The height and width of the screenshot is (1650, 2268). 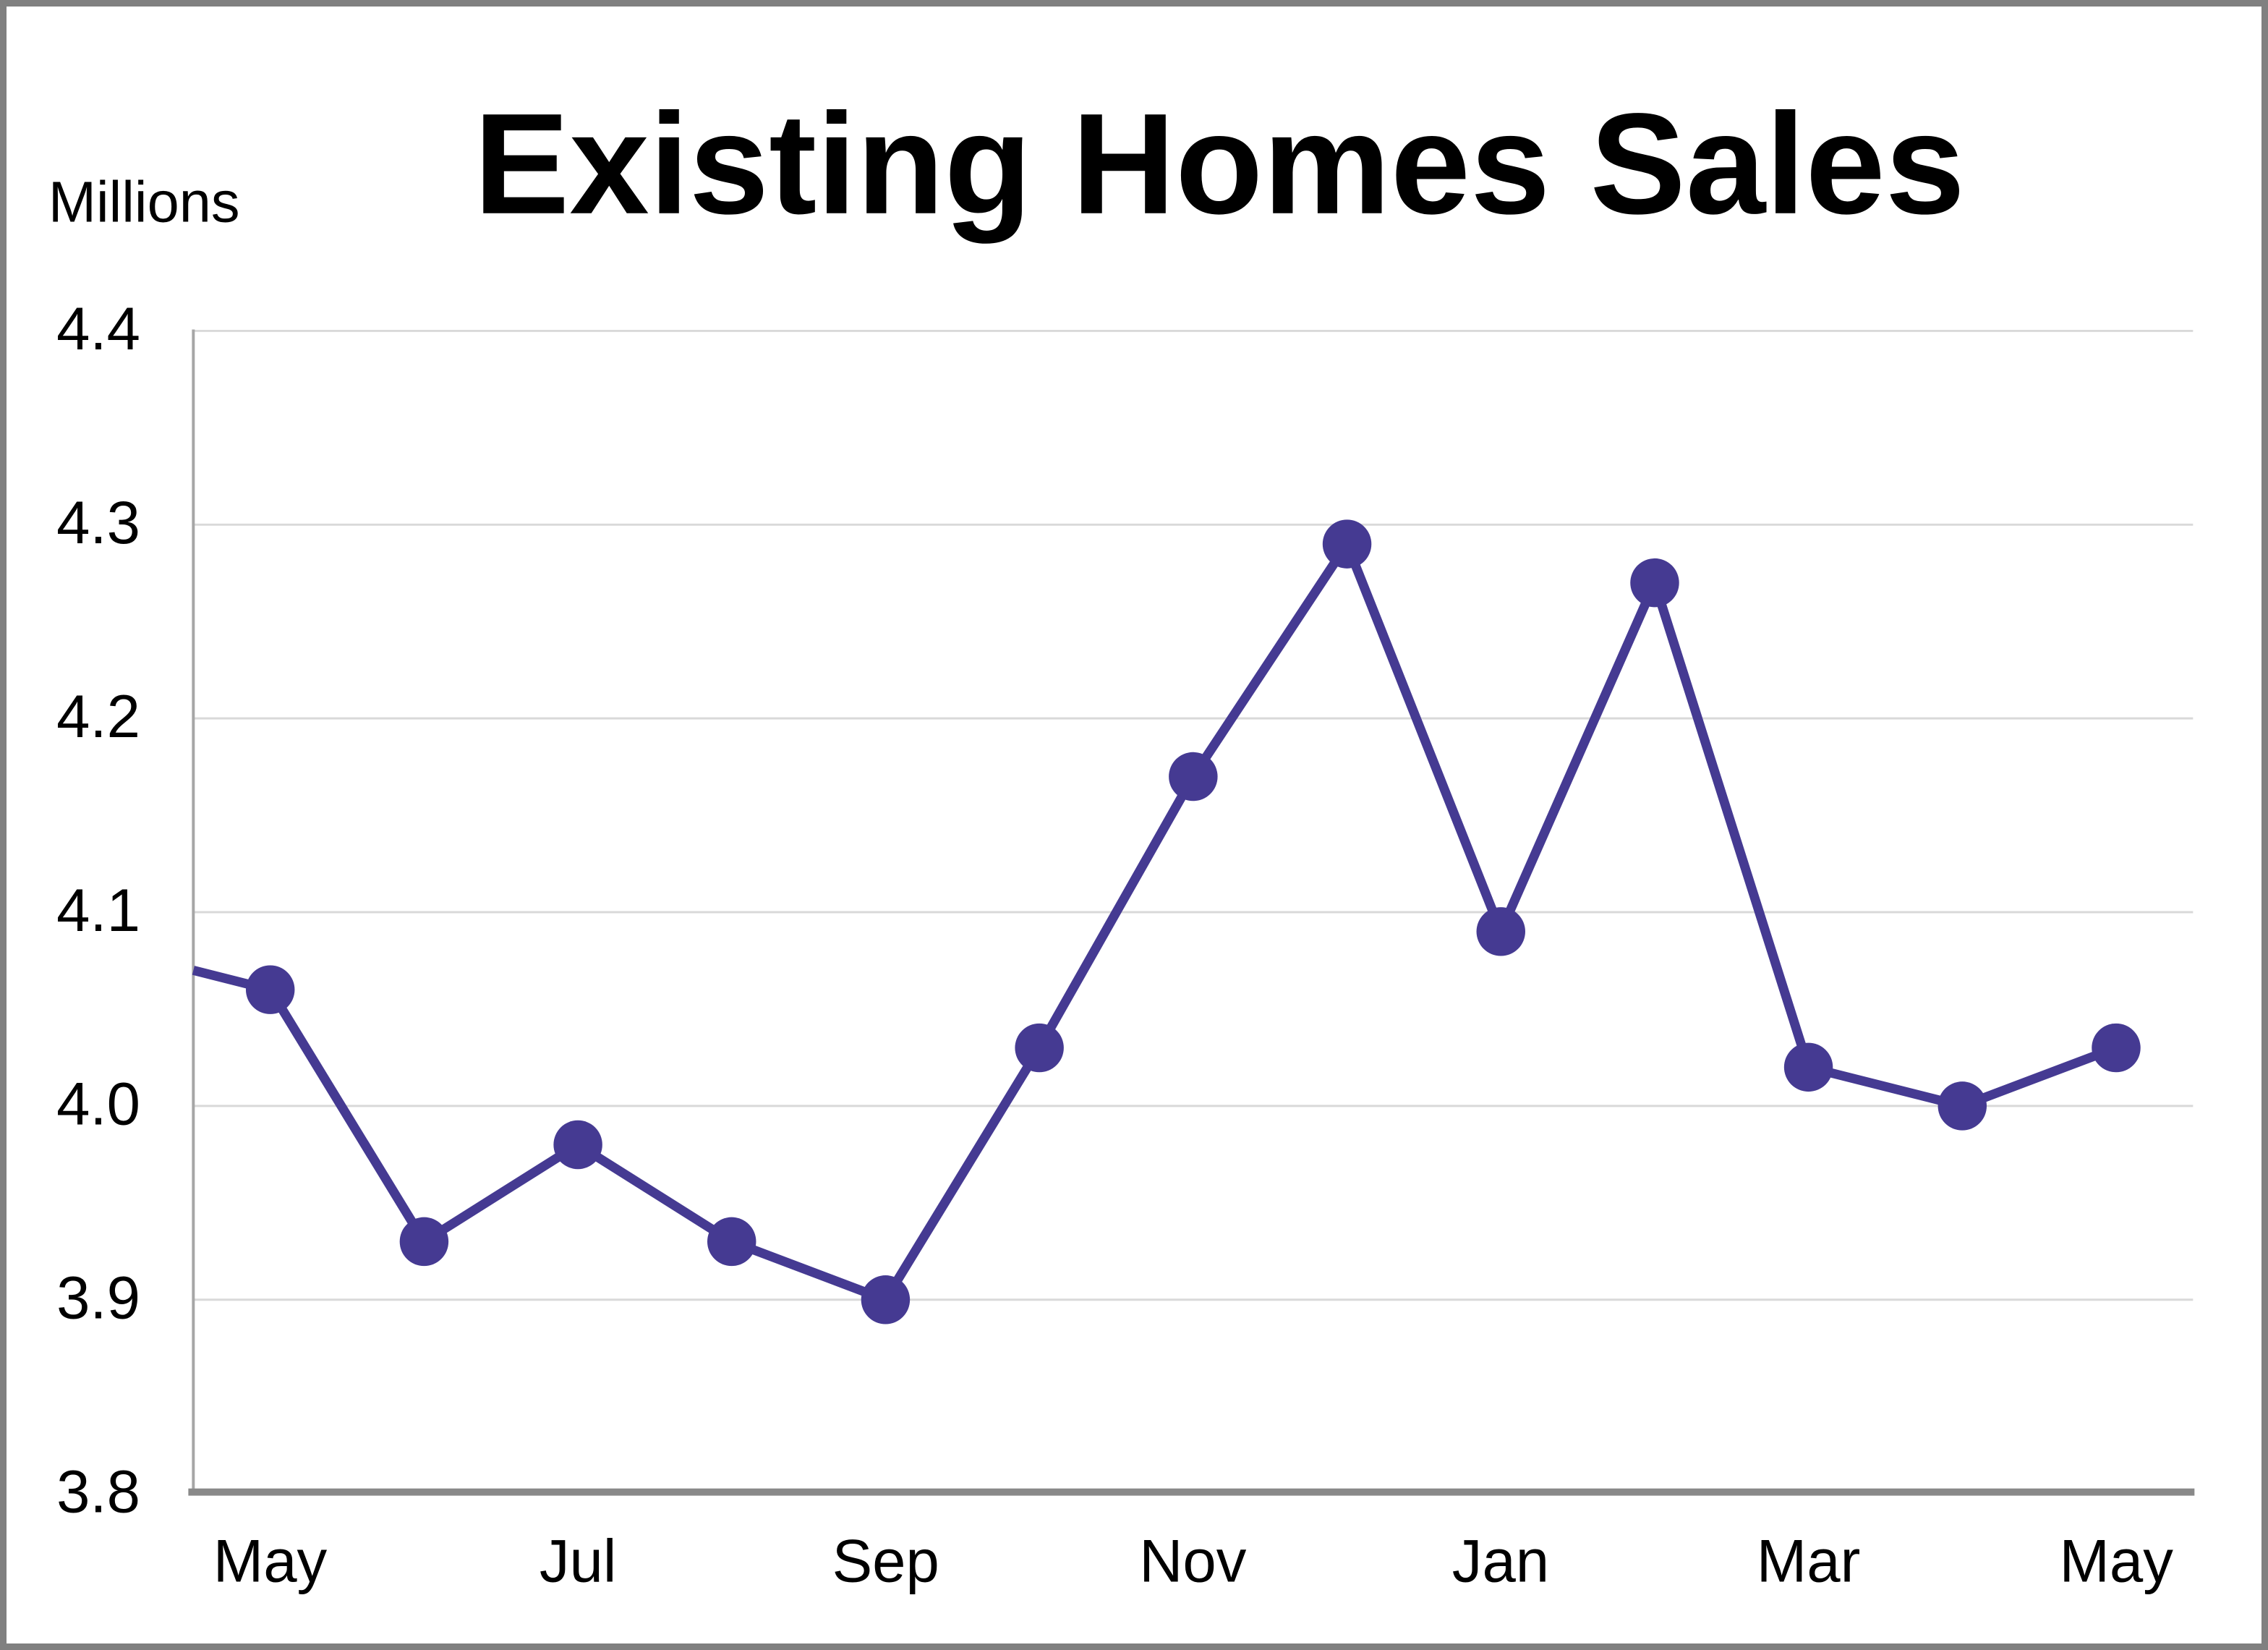 I want to click on y-tick-label: 3.9, so click(x=98, y=1298).